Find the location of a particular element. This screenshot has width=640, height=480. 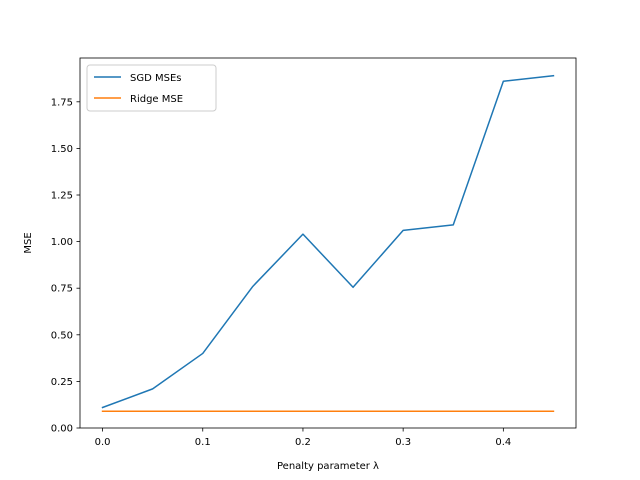

legend: SGD MSEs Ridge MSE is located at coordinates (151, 88).